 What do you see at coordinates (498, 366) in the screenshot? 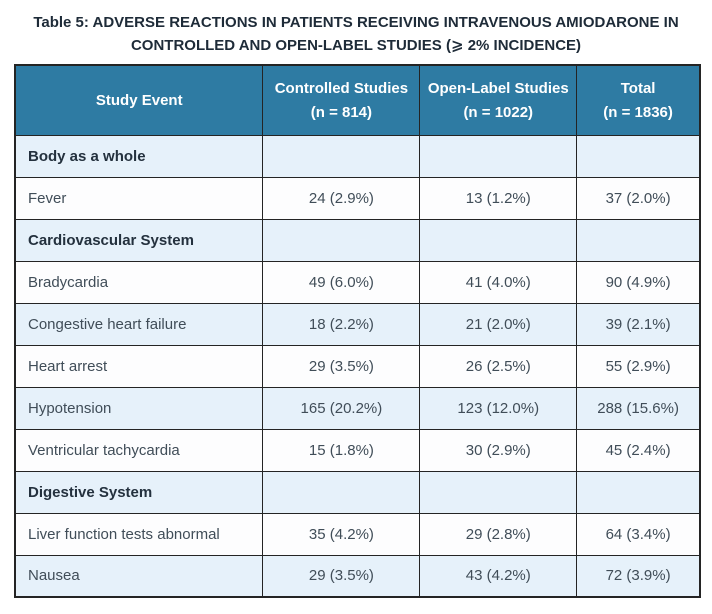
I see `open-label-value: 26 (2.5%)` at bounding box center [498, 366].